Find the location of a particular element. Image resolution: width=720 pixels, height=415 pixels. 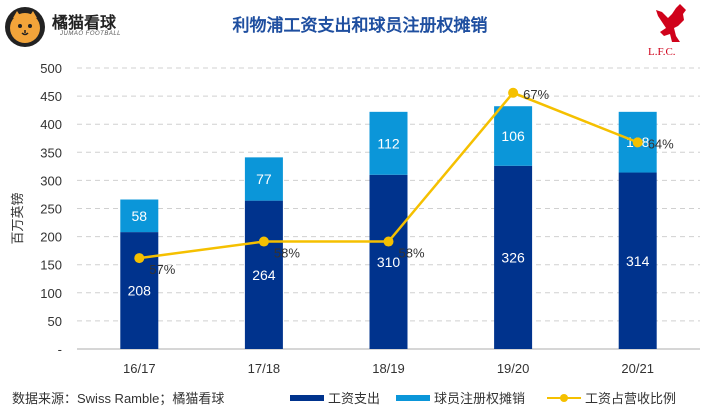

legend-item-ratio: 工资占营收比例 is located at coordinates (611, 397).